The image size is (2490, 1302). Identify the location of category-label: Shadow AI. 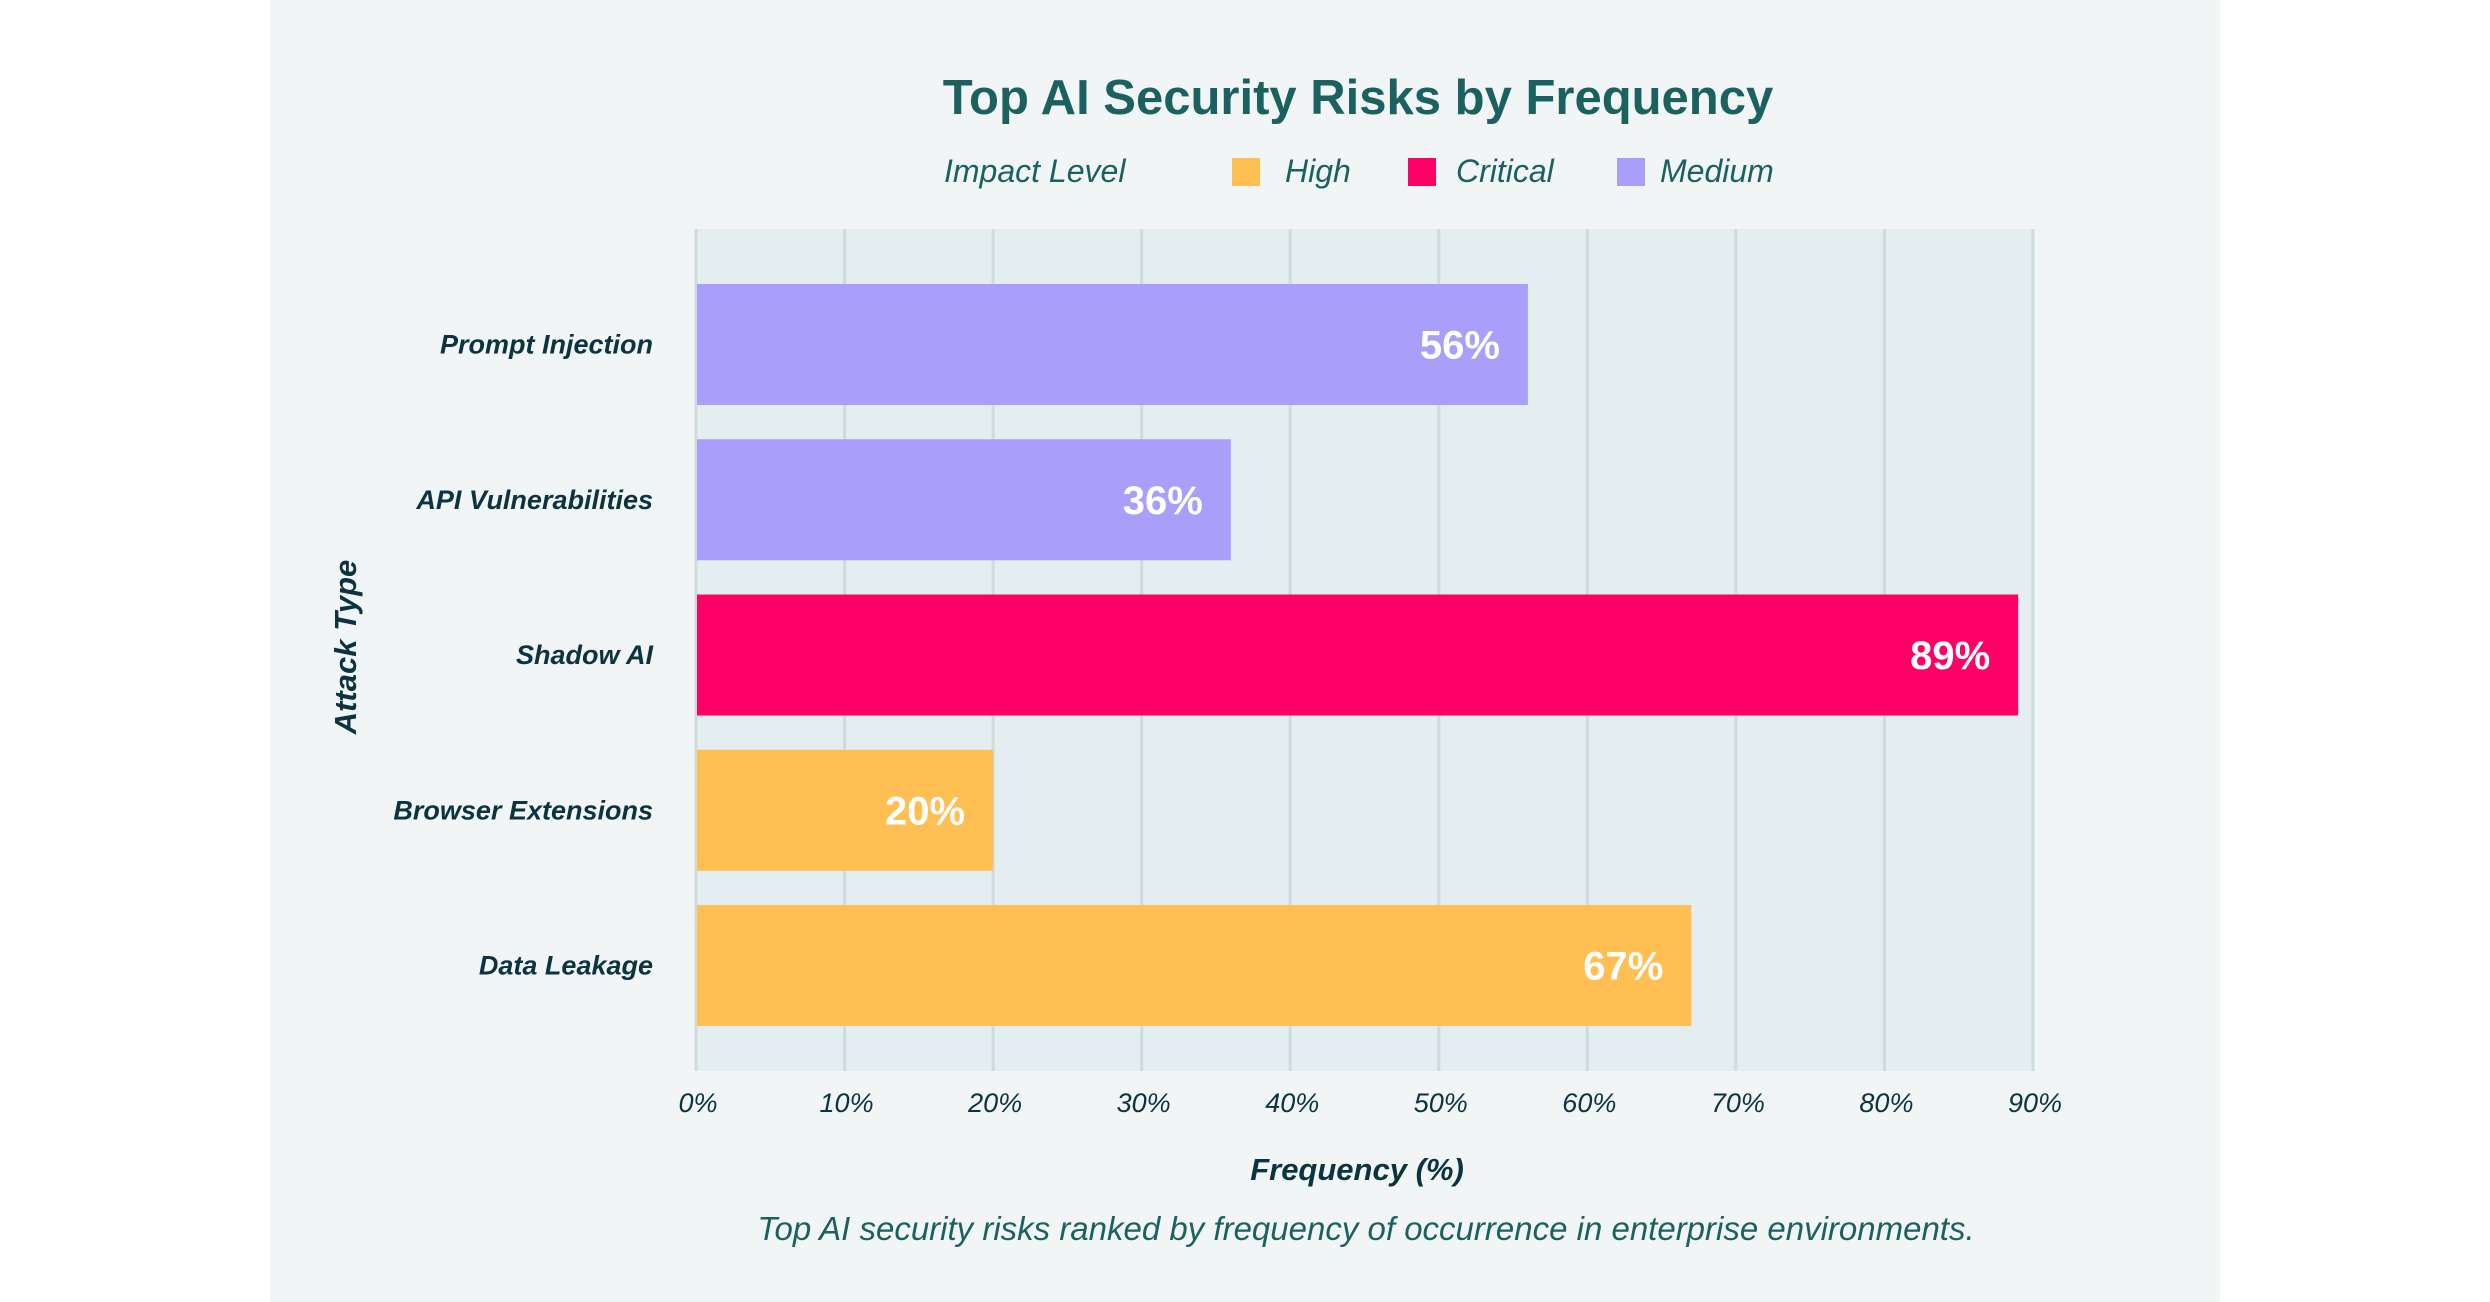
(585, 655).